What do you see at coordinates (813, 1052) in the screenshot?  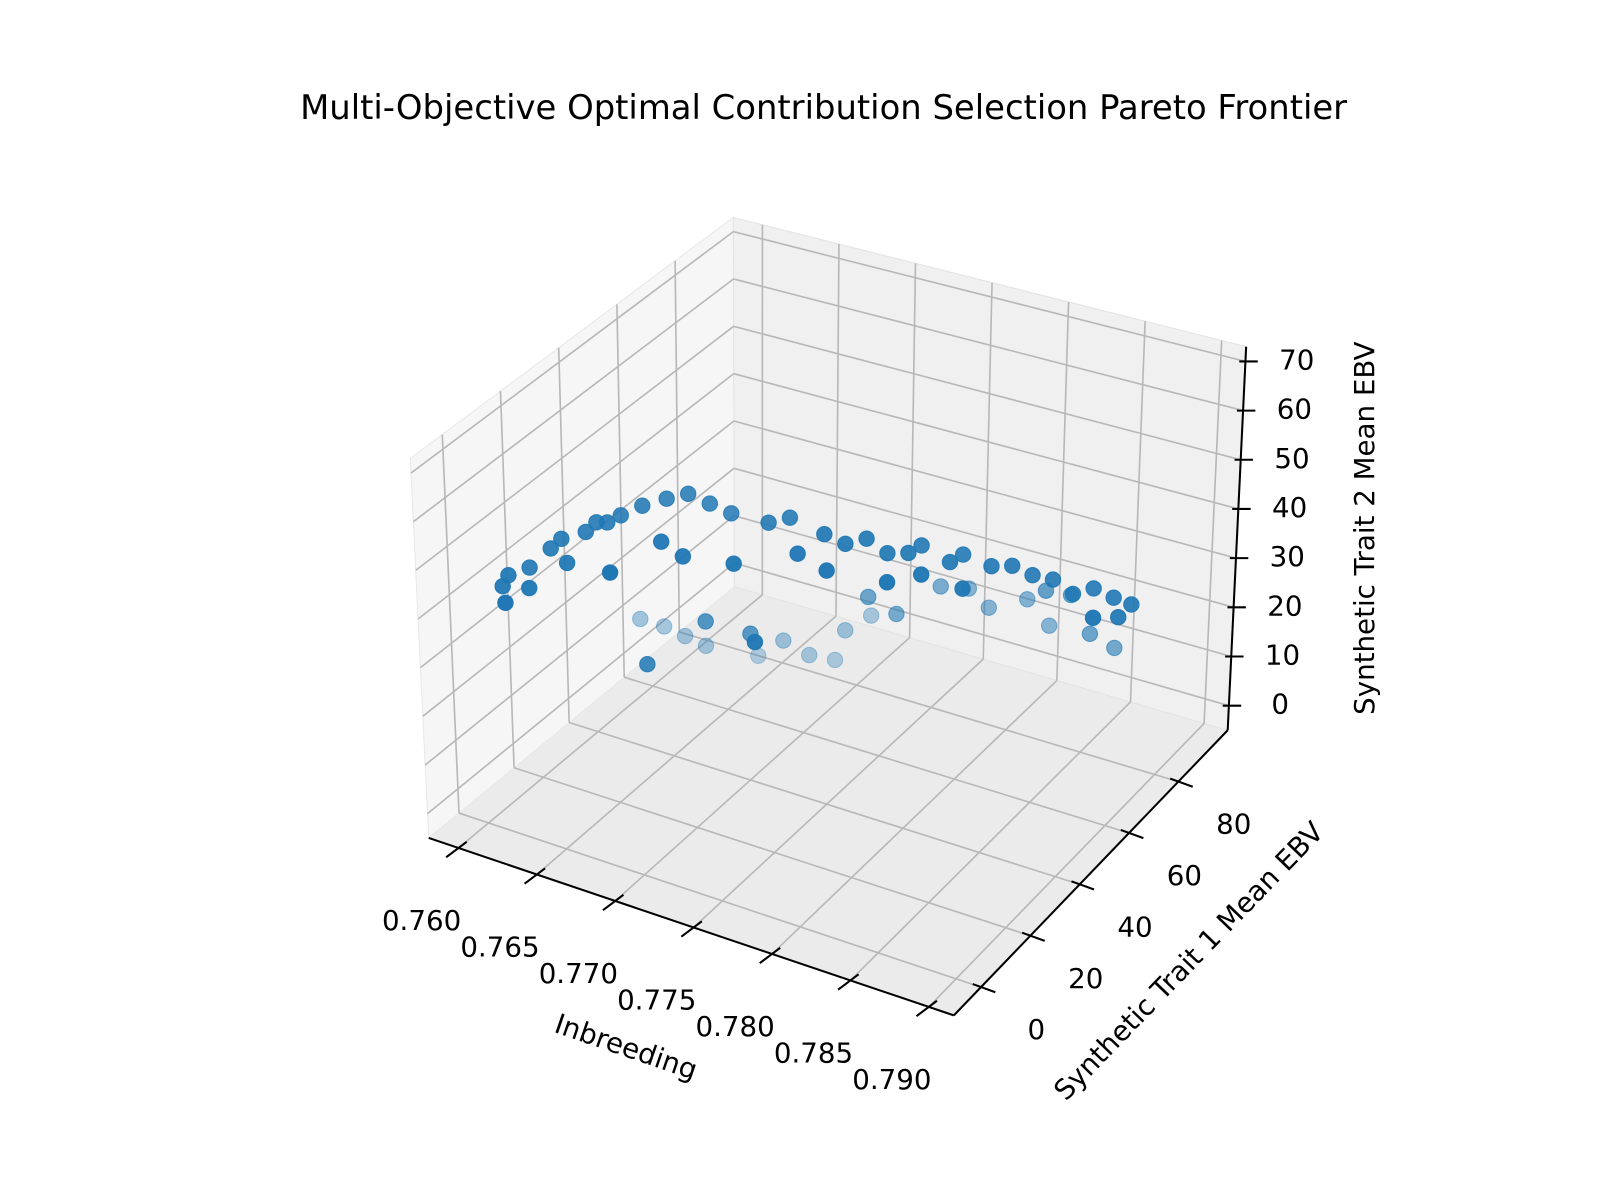 I see `x-tick-label: 0.785` at bounding box center [813, 1052].